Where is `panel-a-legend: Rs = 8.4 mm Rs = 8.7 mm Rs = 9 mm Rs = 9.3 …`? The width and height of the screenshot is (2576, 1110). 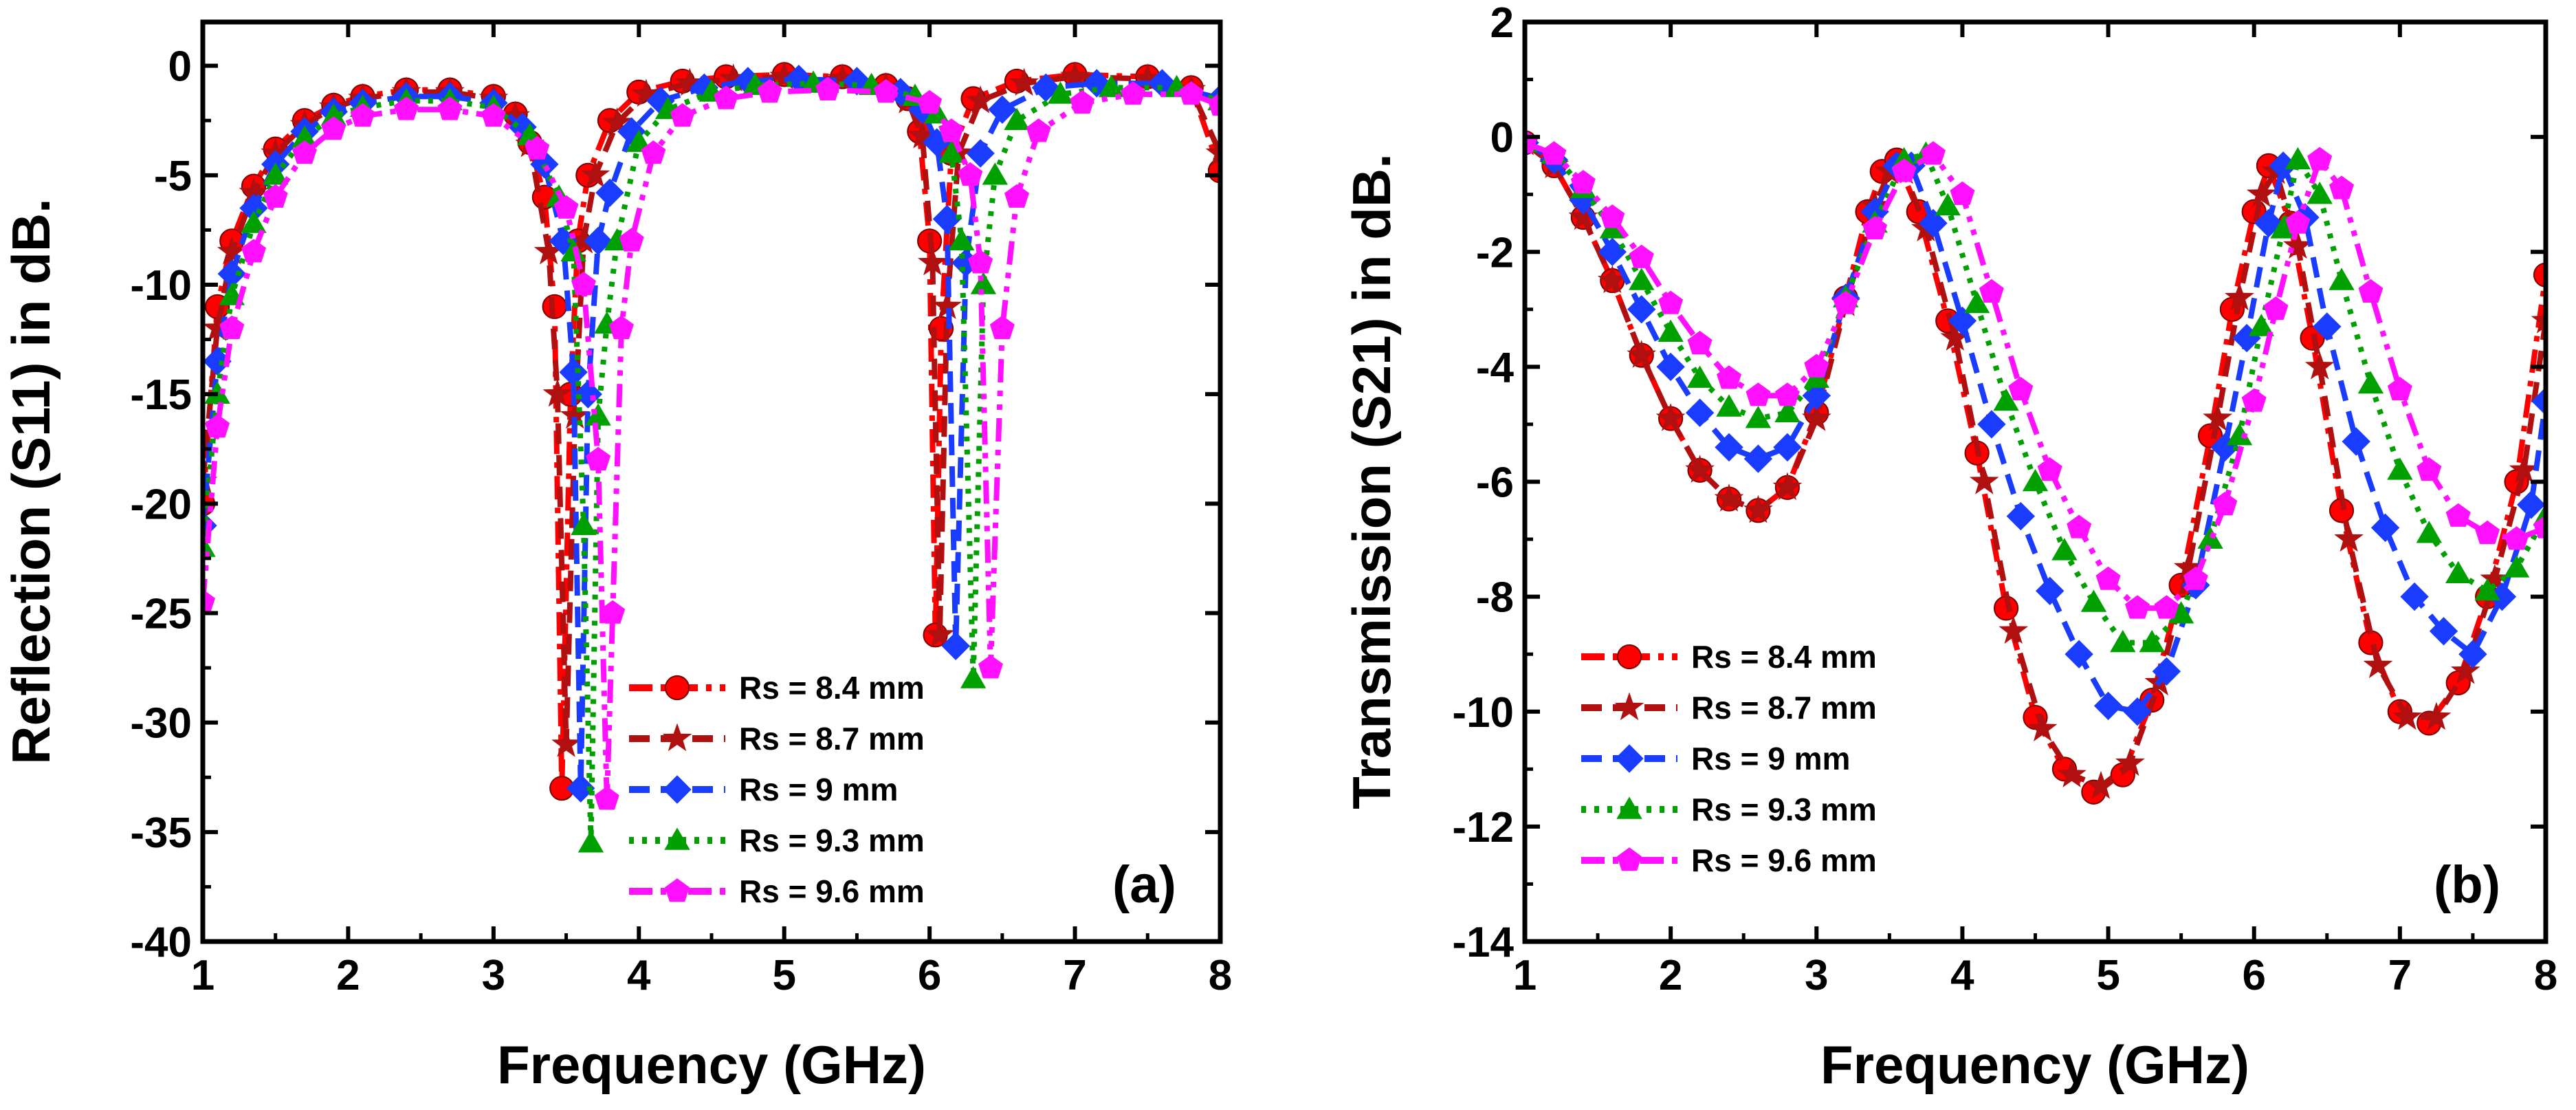 panel-a-legend: Rs = 8.4 mm Rs = 8.7 mm Rs = 9 mm Rs = 9.3 … is located at coordinates (777, 790).